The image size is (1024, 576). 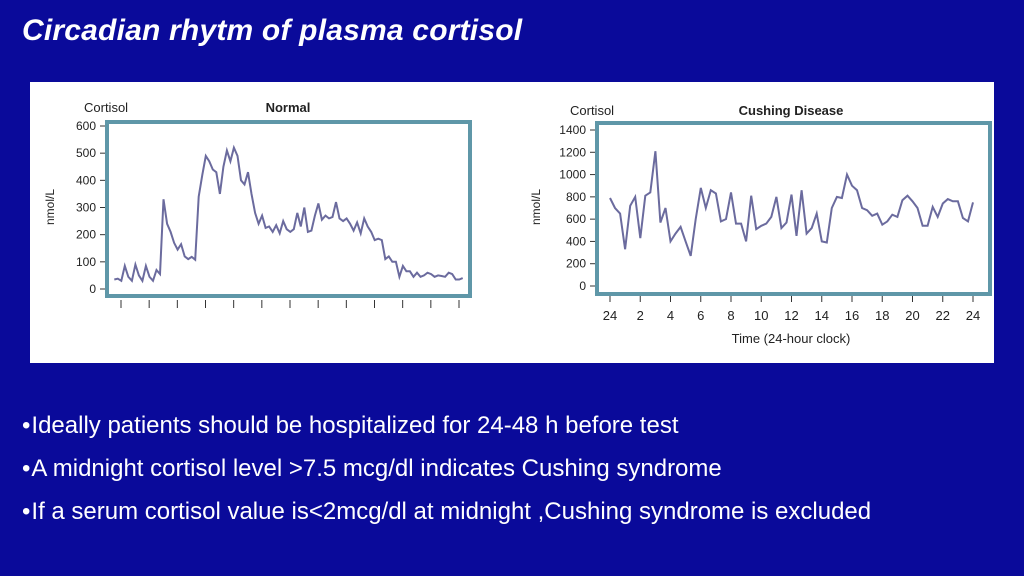 What do you see at coordinates (791, 315) in the screenshot?
I see `cushing-x-tick-label: 12` at bounding box center [791, 315].